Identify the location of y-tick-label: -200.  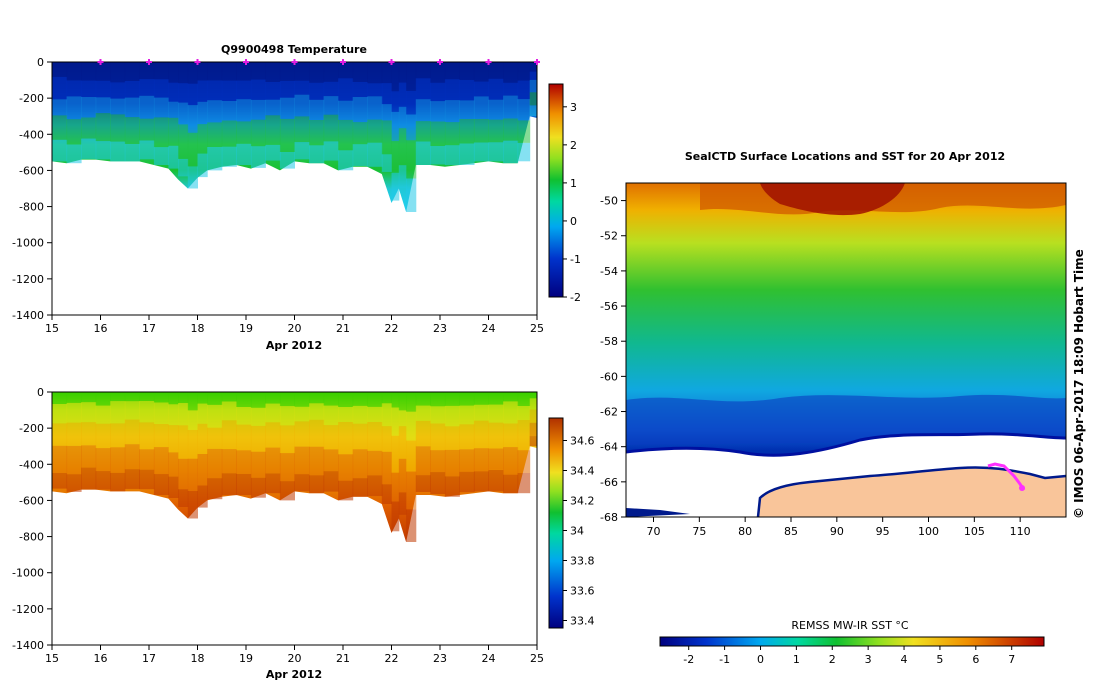
(31, 428).